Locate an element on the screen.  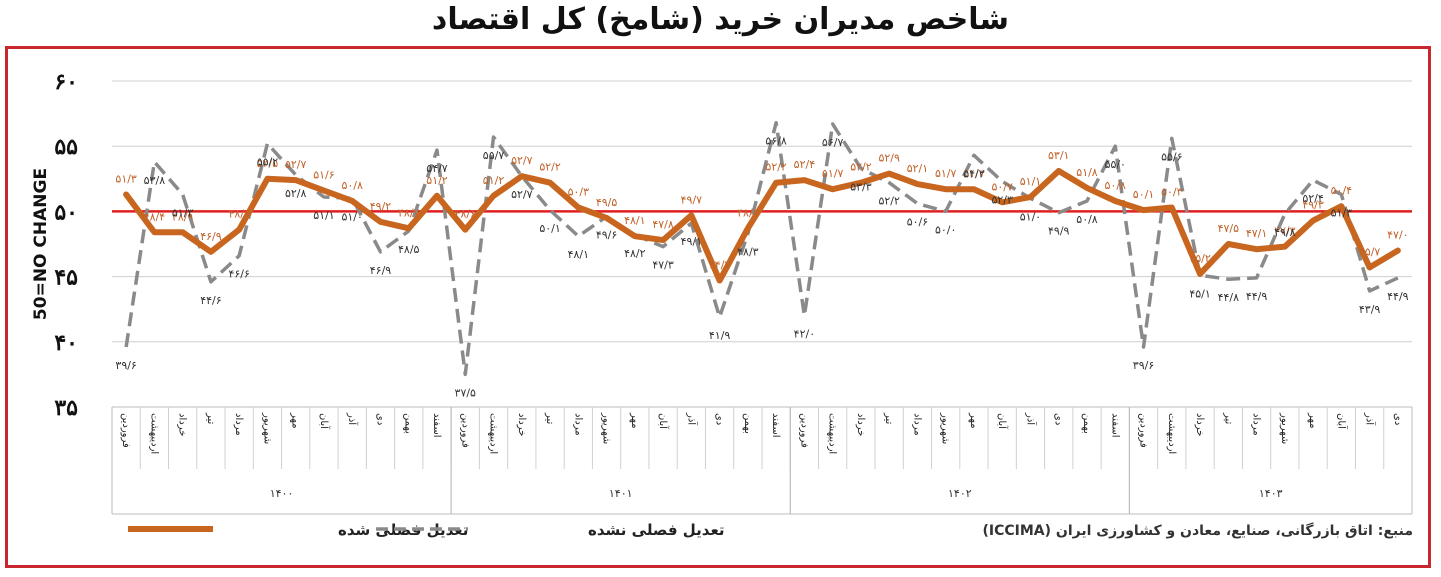
data-label-not-adjusted: ۴۶/۹ is located at coordinates (381, 270).